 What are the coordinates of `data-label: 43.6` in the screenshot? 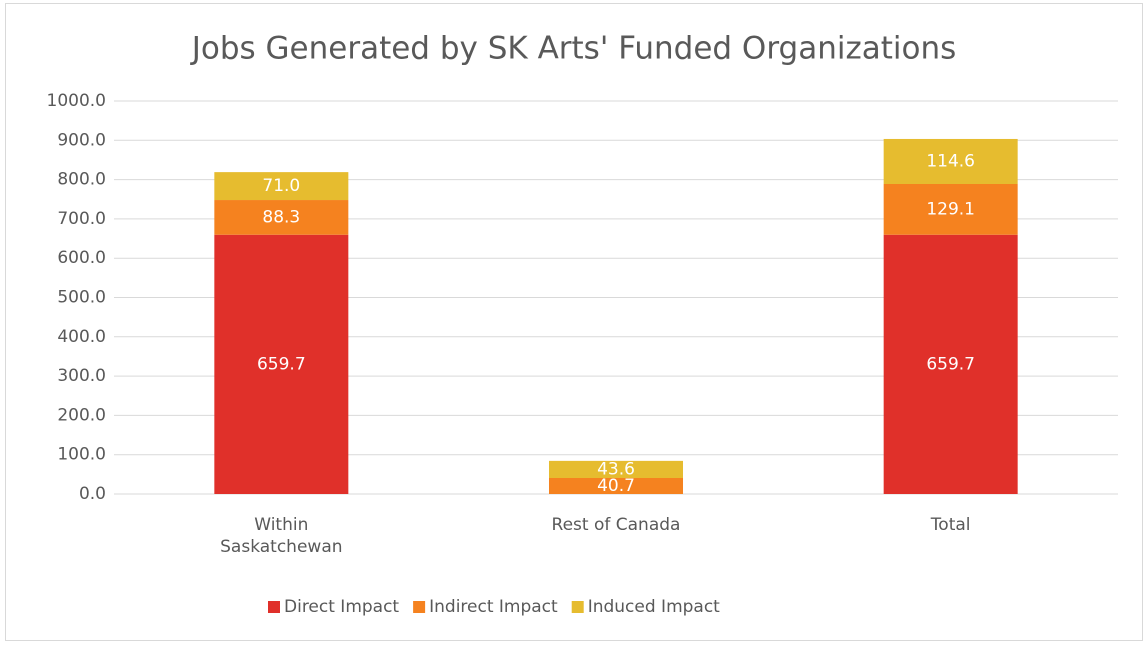 It's located at (616, 469).